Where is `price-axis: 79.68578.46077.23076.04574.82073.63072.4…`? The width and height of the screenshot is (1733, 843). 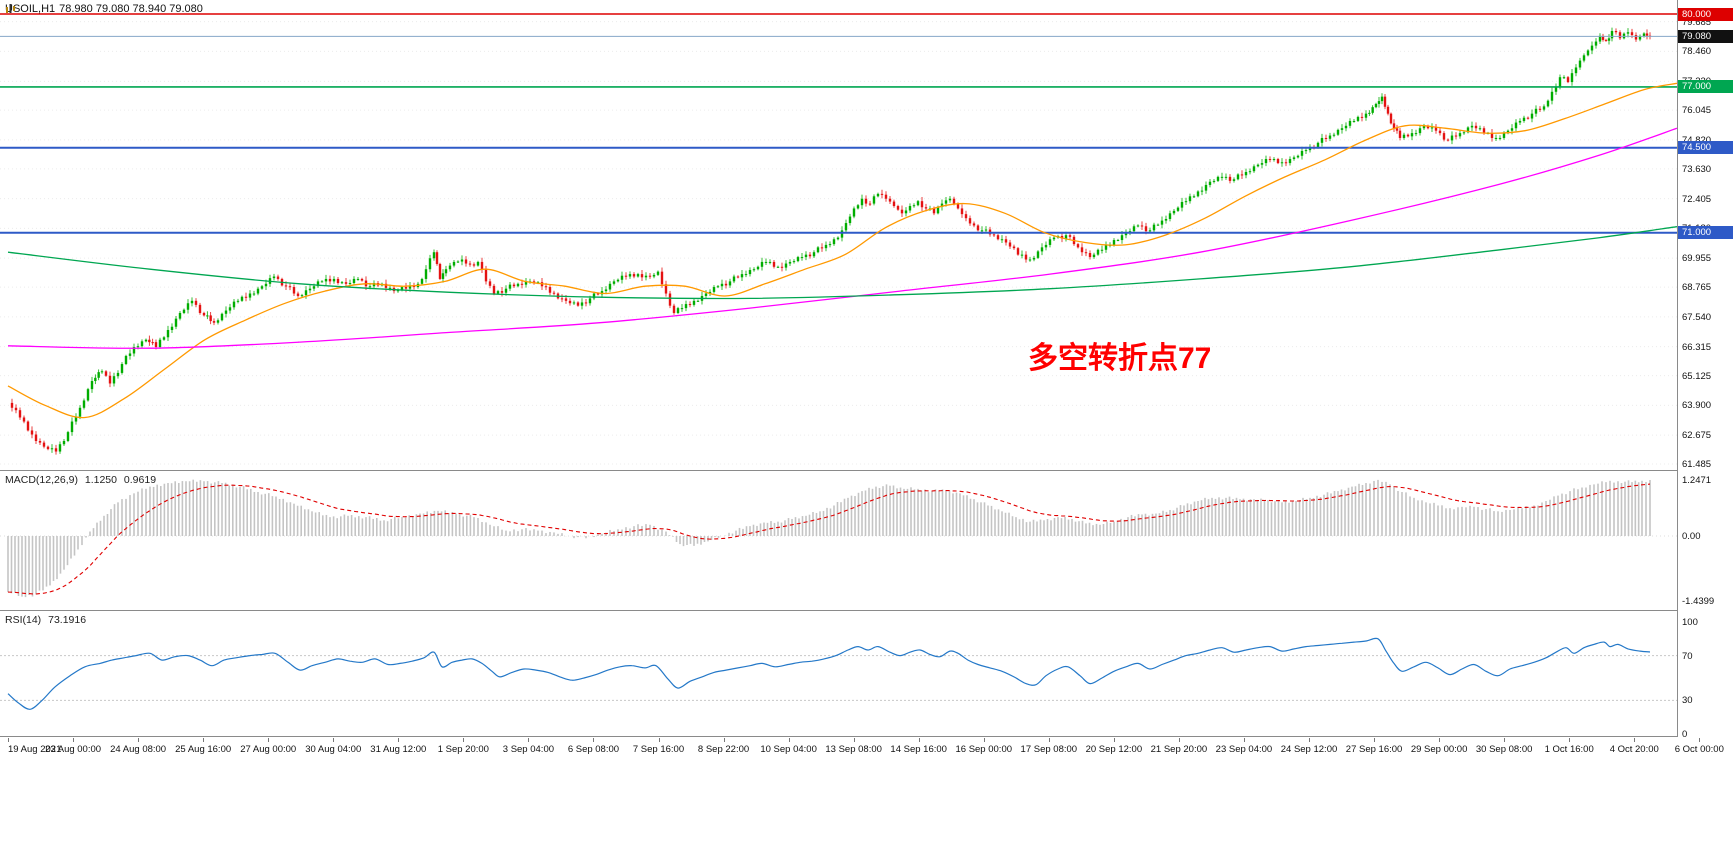 price-axis: 79.68578.46077.23076.04574.82073.63072.4… is located at coordinates (1705, 370).